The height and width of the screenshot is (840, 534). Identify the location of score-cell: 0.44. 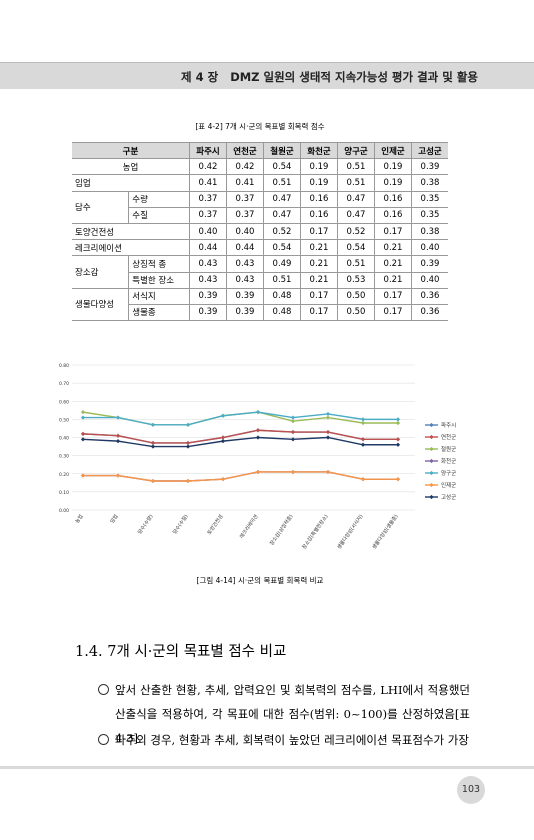
(245, 248).